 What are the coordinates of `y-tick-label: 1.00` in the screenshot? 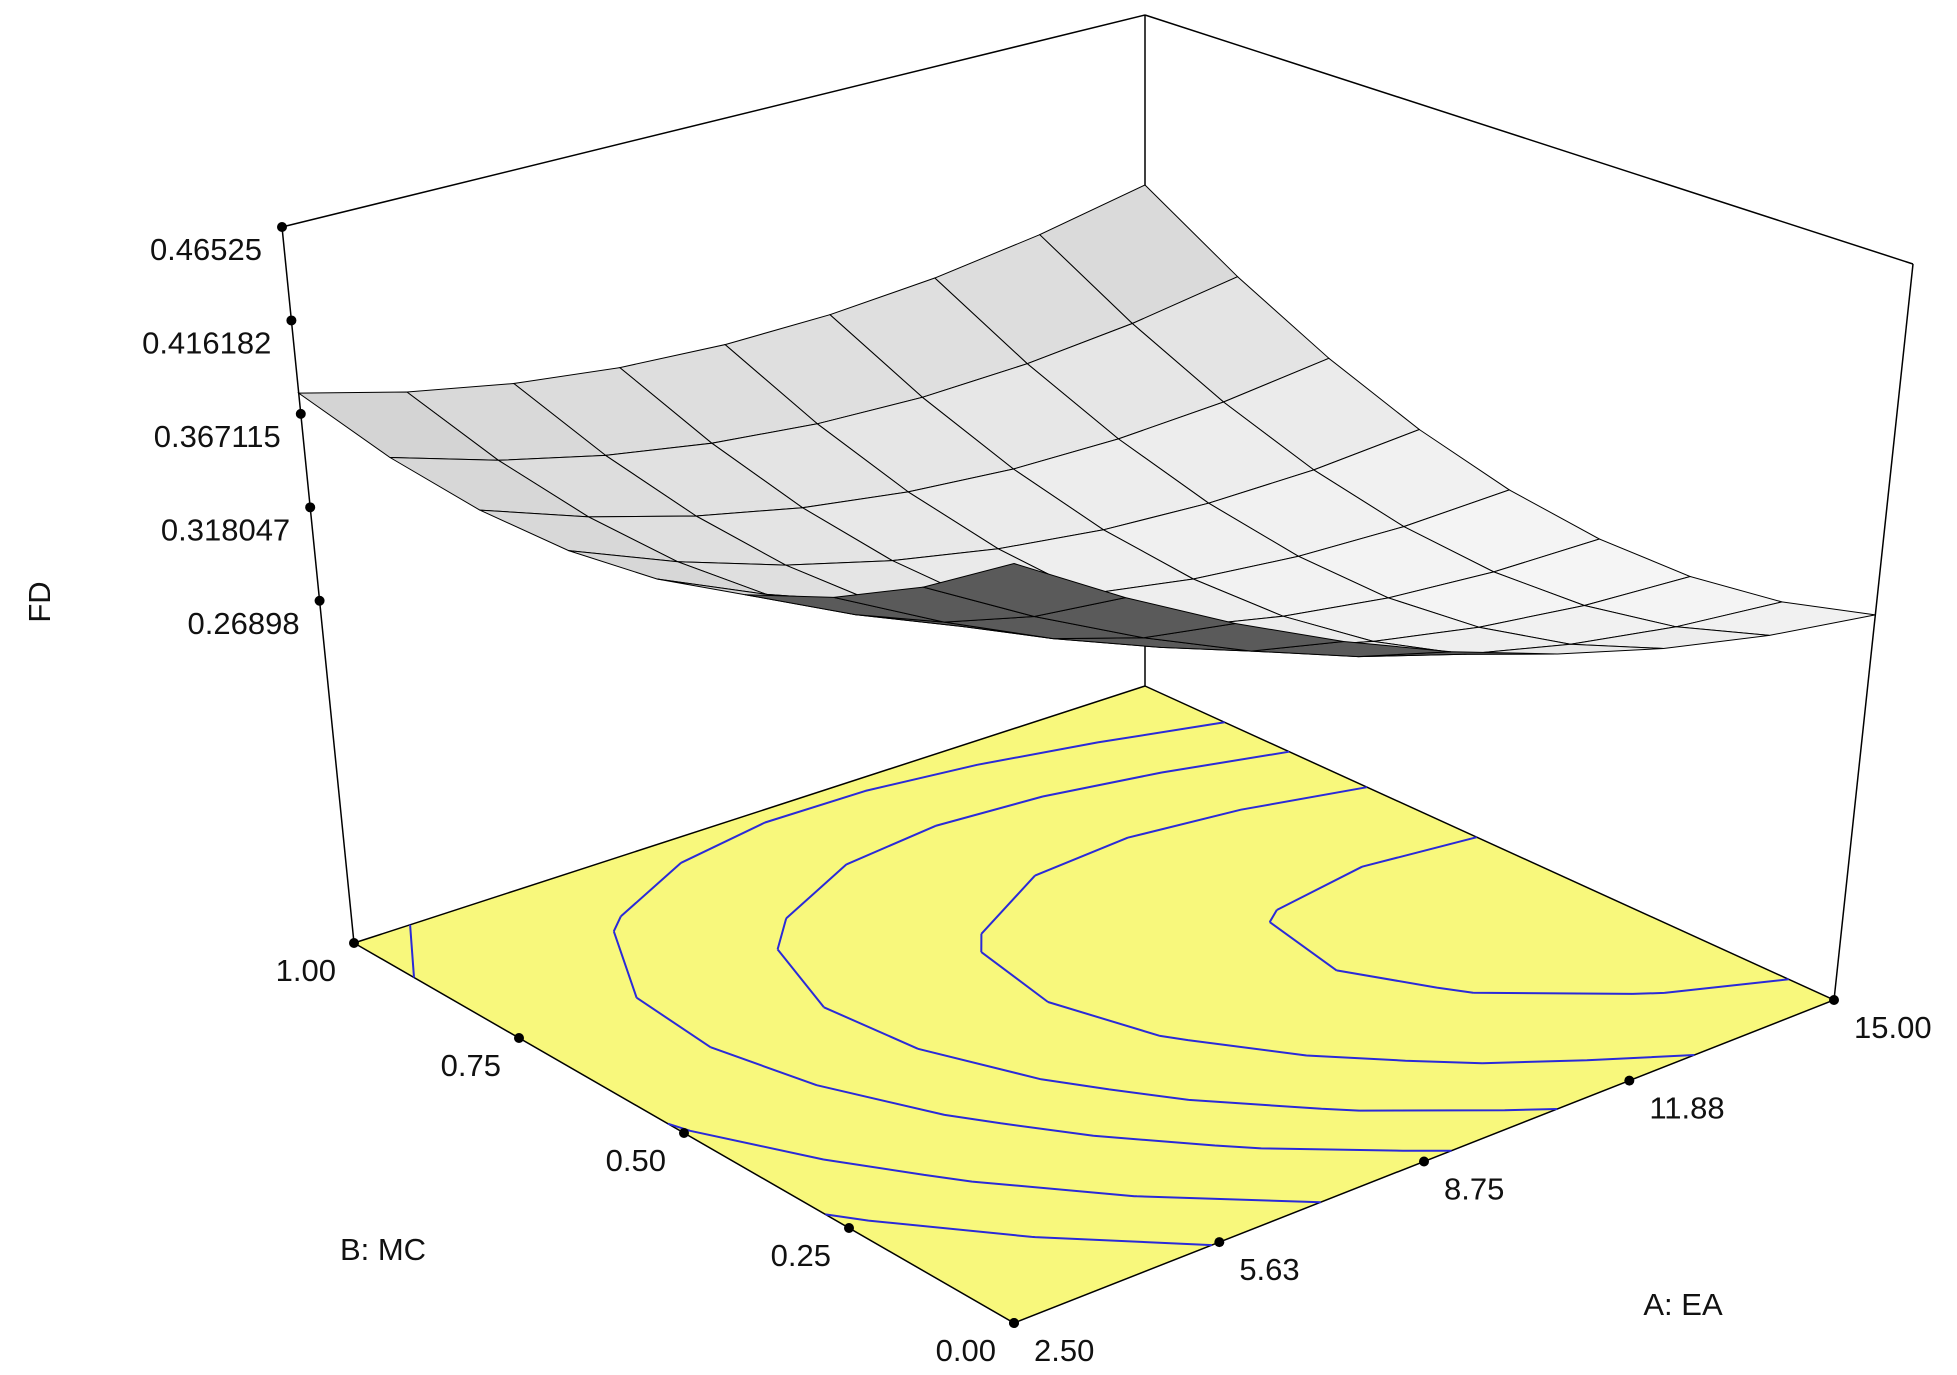 It's located at (306, 970).